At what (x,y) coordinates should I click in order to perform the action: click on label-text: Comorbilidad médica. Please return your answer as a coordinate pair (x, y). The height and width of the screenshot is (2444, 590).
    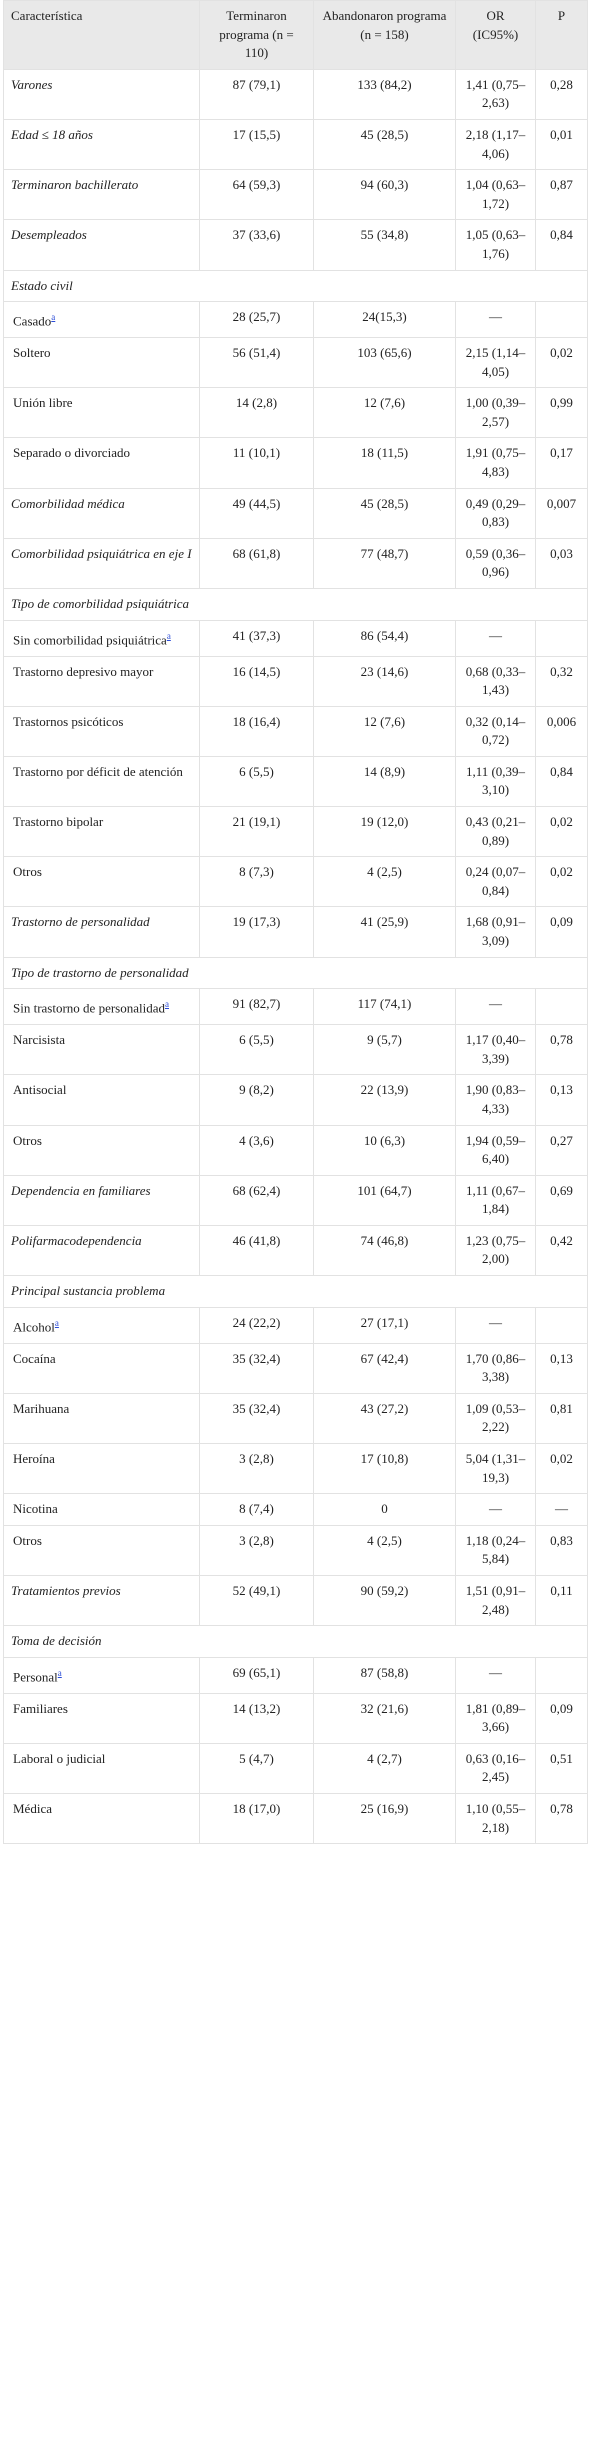
    Looking at the image, I should click on (68, 503).